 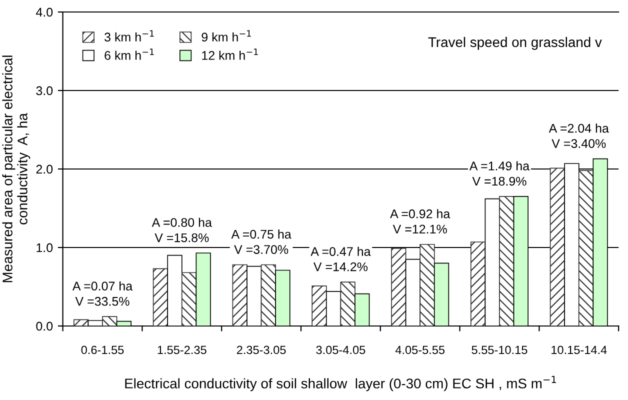 I want to click on annotation: A =0.47 ha V =14.2%, so click(x=340, y=259).